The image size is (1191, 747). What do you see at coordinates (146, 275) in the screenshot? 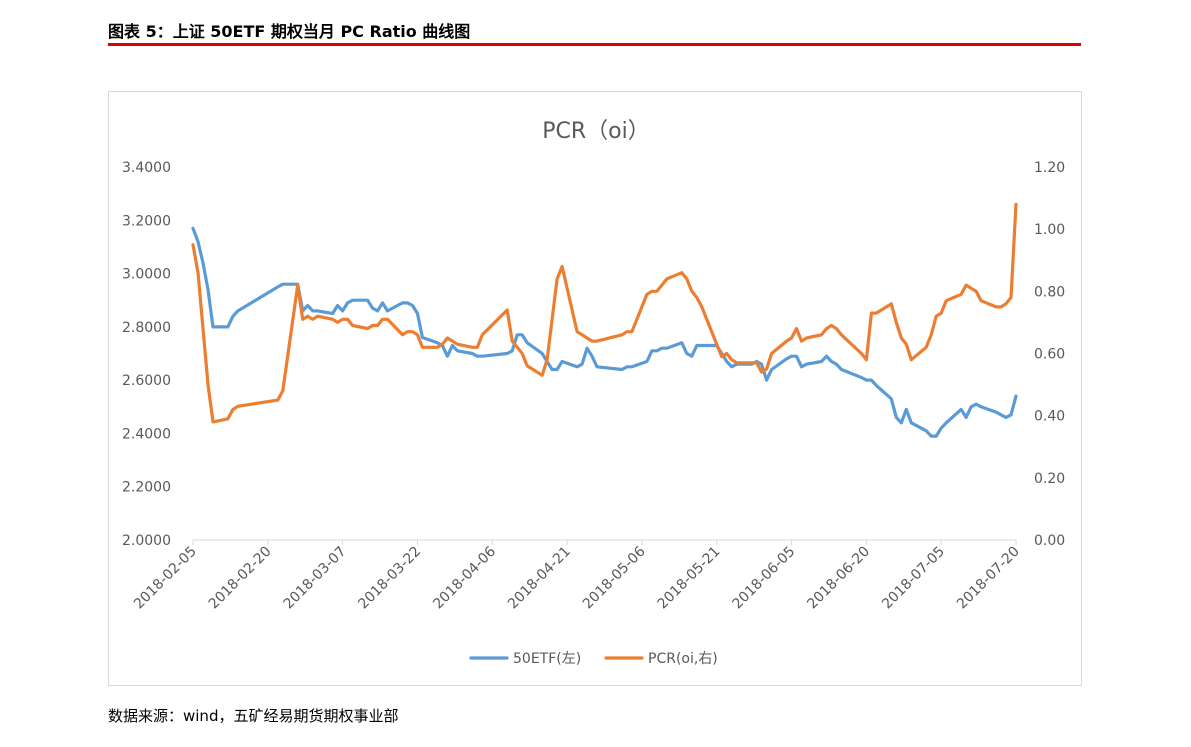
I see `y-left-tick-label: 3.0000` at bounding box center [146, 275].